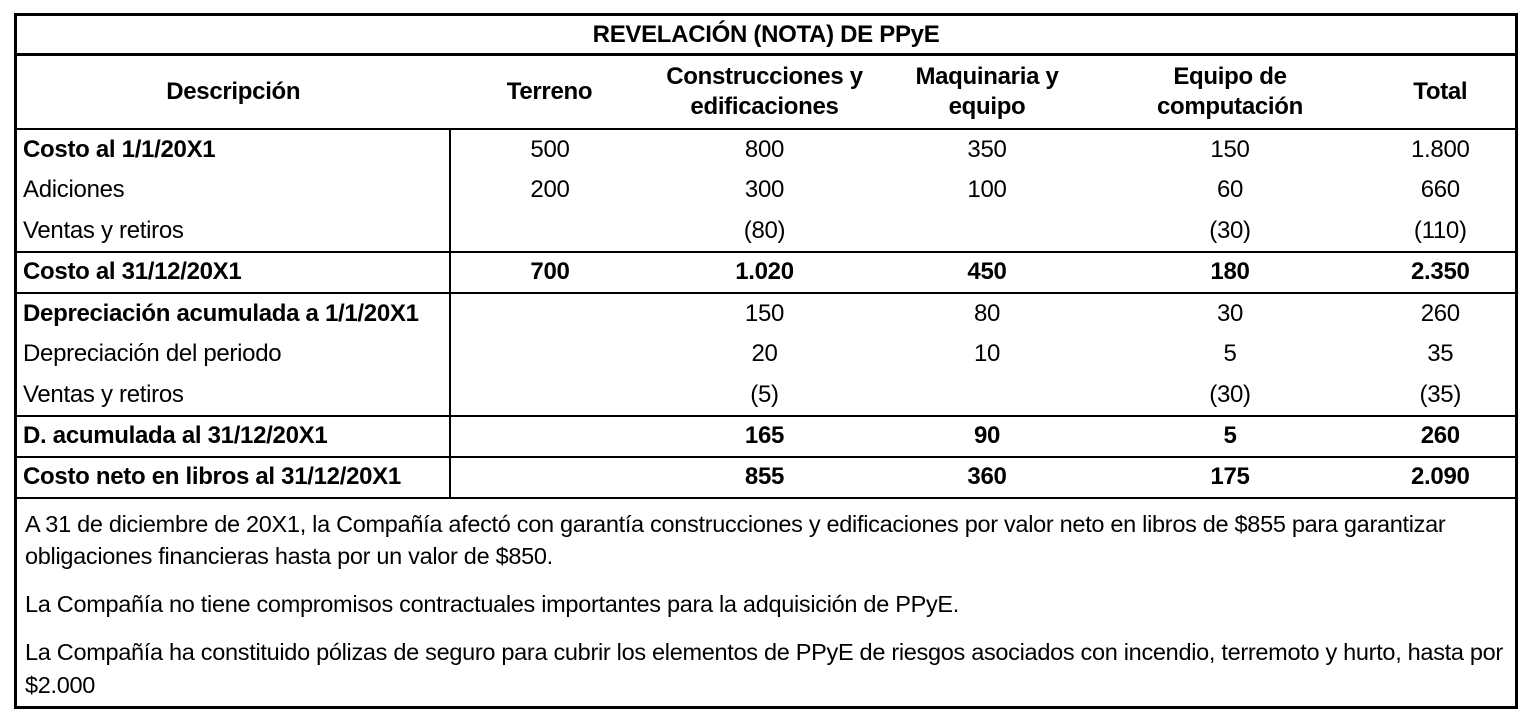  I want to click on table-row: D. acumulada al 31/12/20X1 165 90 5 260, so click(766, 436).